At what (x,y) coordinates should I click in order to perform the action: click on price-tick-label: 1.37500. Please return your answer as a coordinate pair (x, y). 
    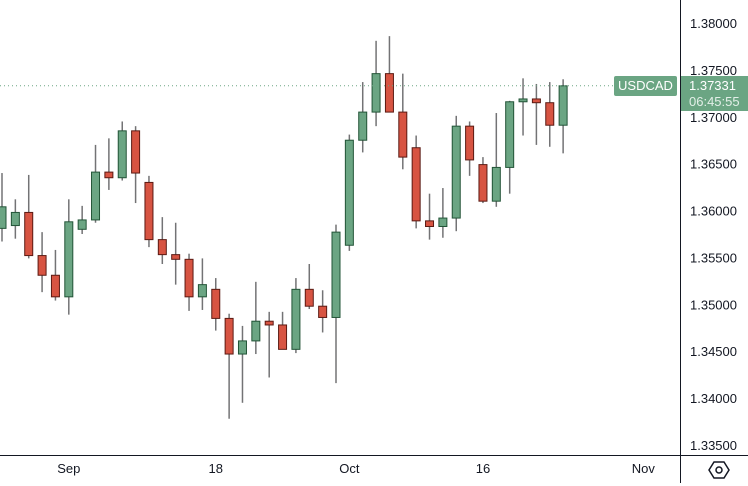
    Looking at the image, I should click on (713, 70).